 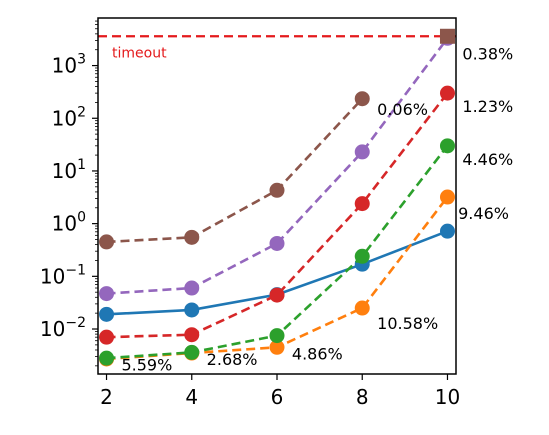 I want to click on annotation-3: 4.46%, so click(x=487, y=159).